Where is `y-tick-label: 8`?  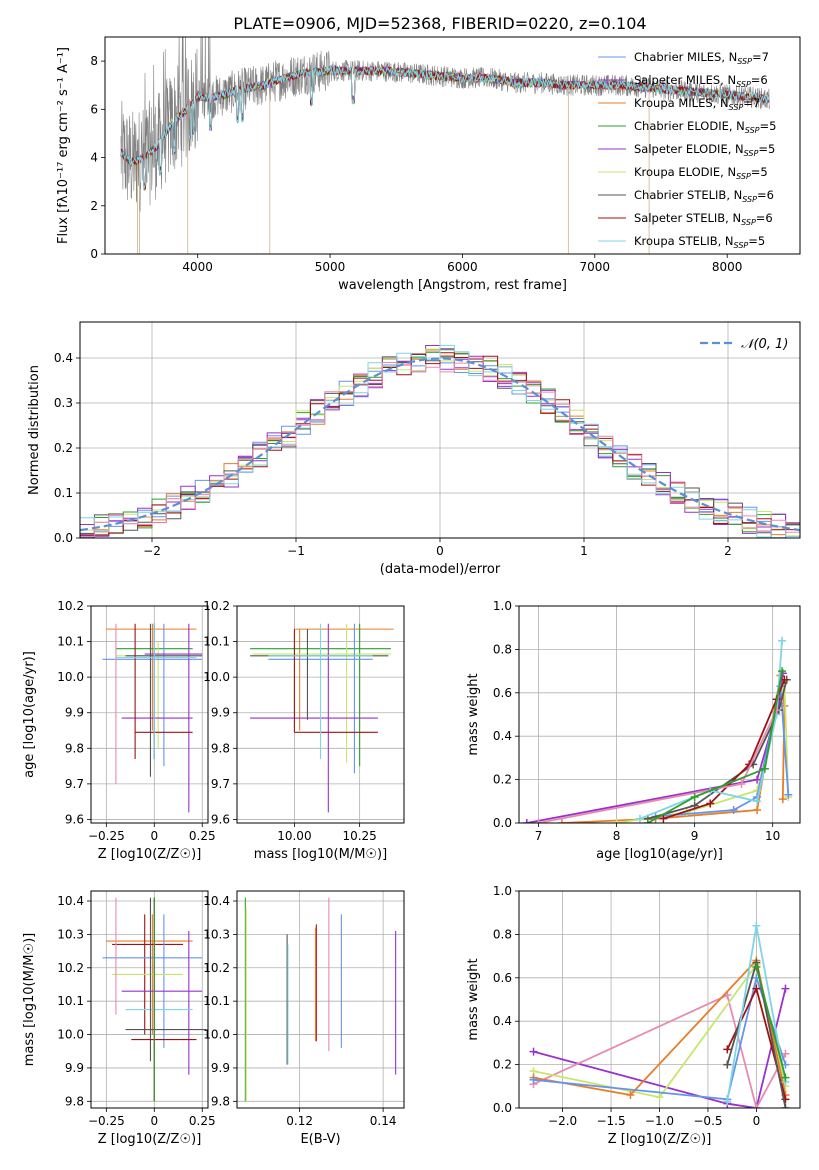
y-tick-label: 8 is located at coordinates (94, 61).